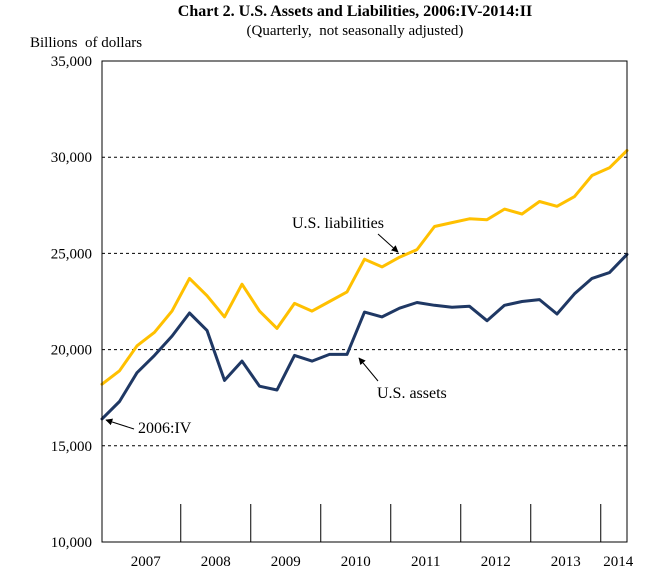 The height and width of the screenshot is (573, 669). What do you see at coordinates (71, 447) in the screenshot?
I see `y-tick-label: 15,000` at bounding box center [71, 447].